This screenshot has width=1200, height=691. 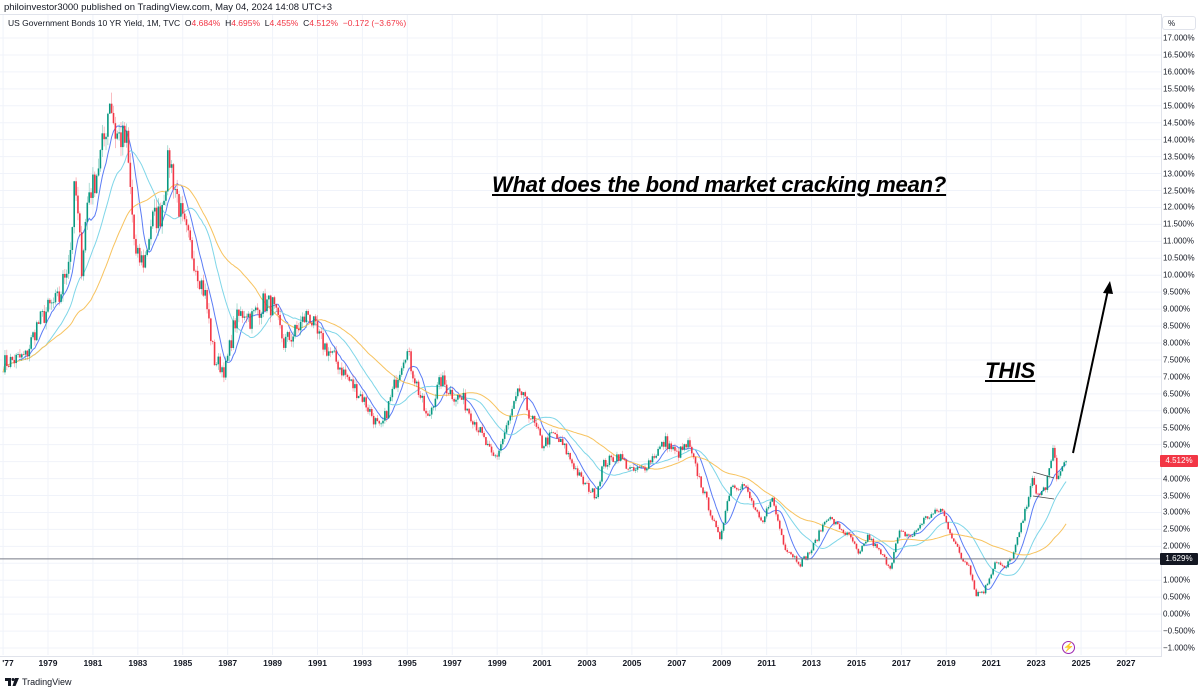 I want to click on y-tick-label: 13.500%, so click(x=1179, y=157).